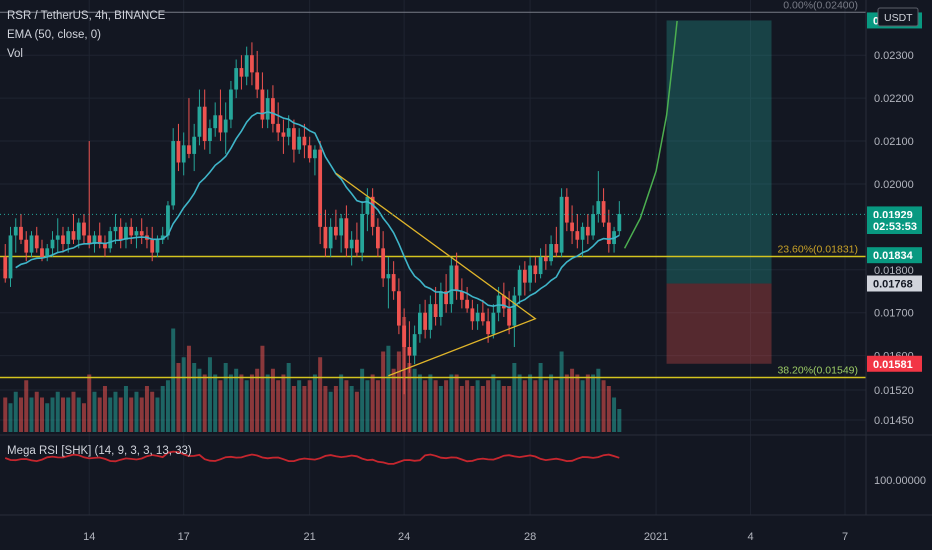 This screenshot has width=932, height=550. I want to click on price-label-box, so click(894, 226).